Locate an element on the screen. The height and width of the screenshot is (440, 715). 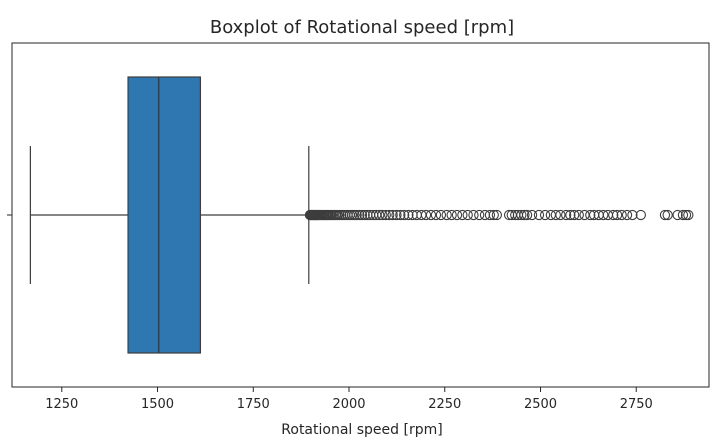
x-tick-label: 1500 is located at coordinates (157, 404).